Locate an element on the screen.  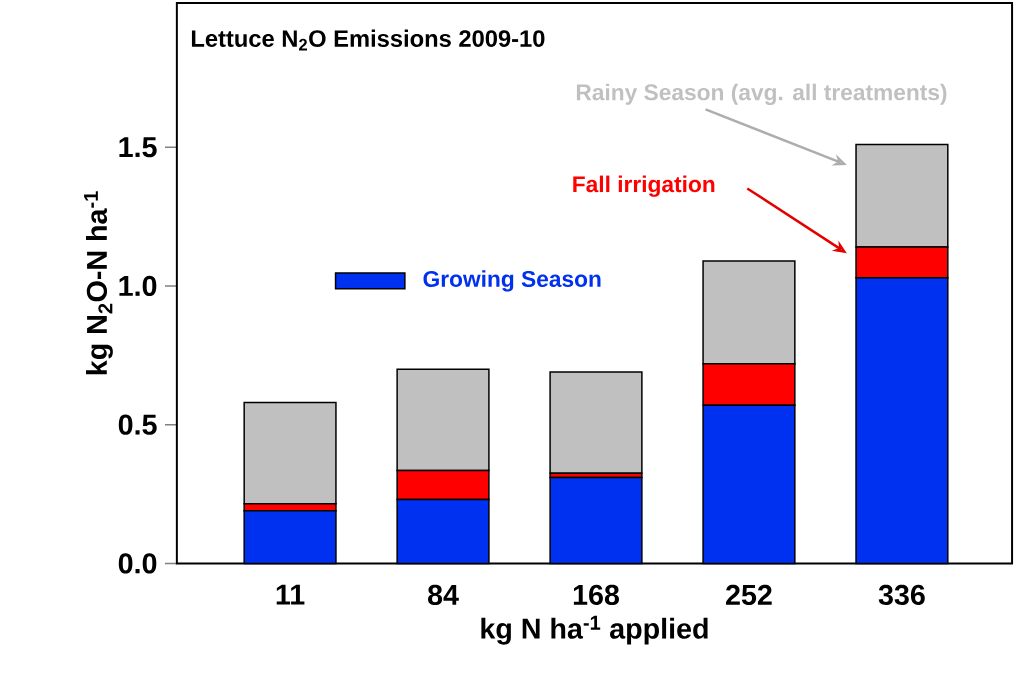
y-tick-label: 0.0 is located at coordinates (137, 563).